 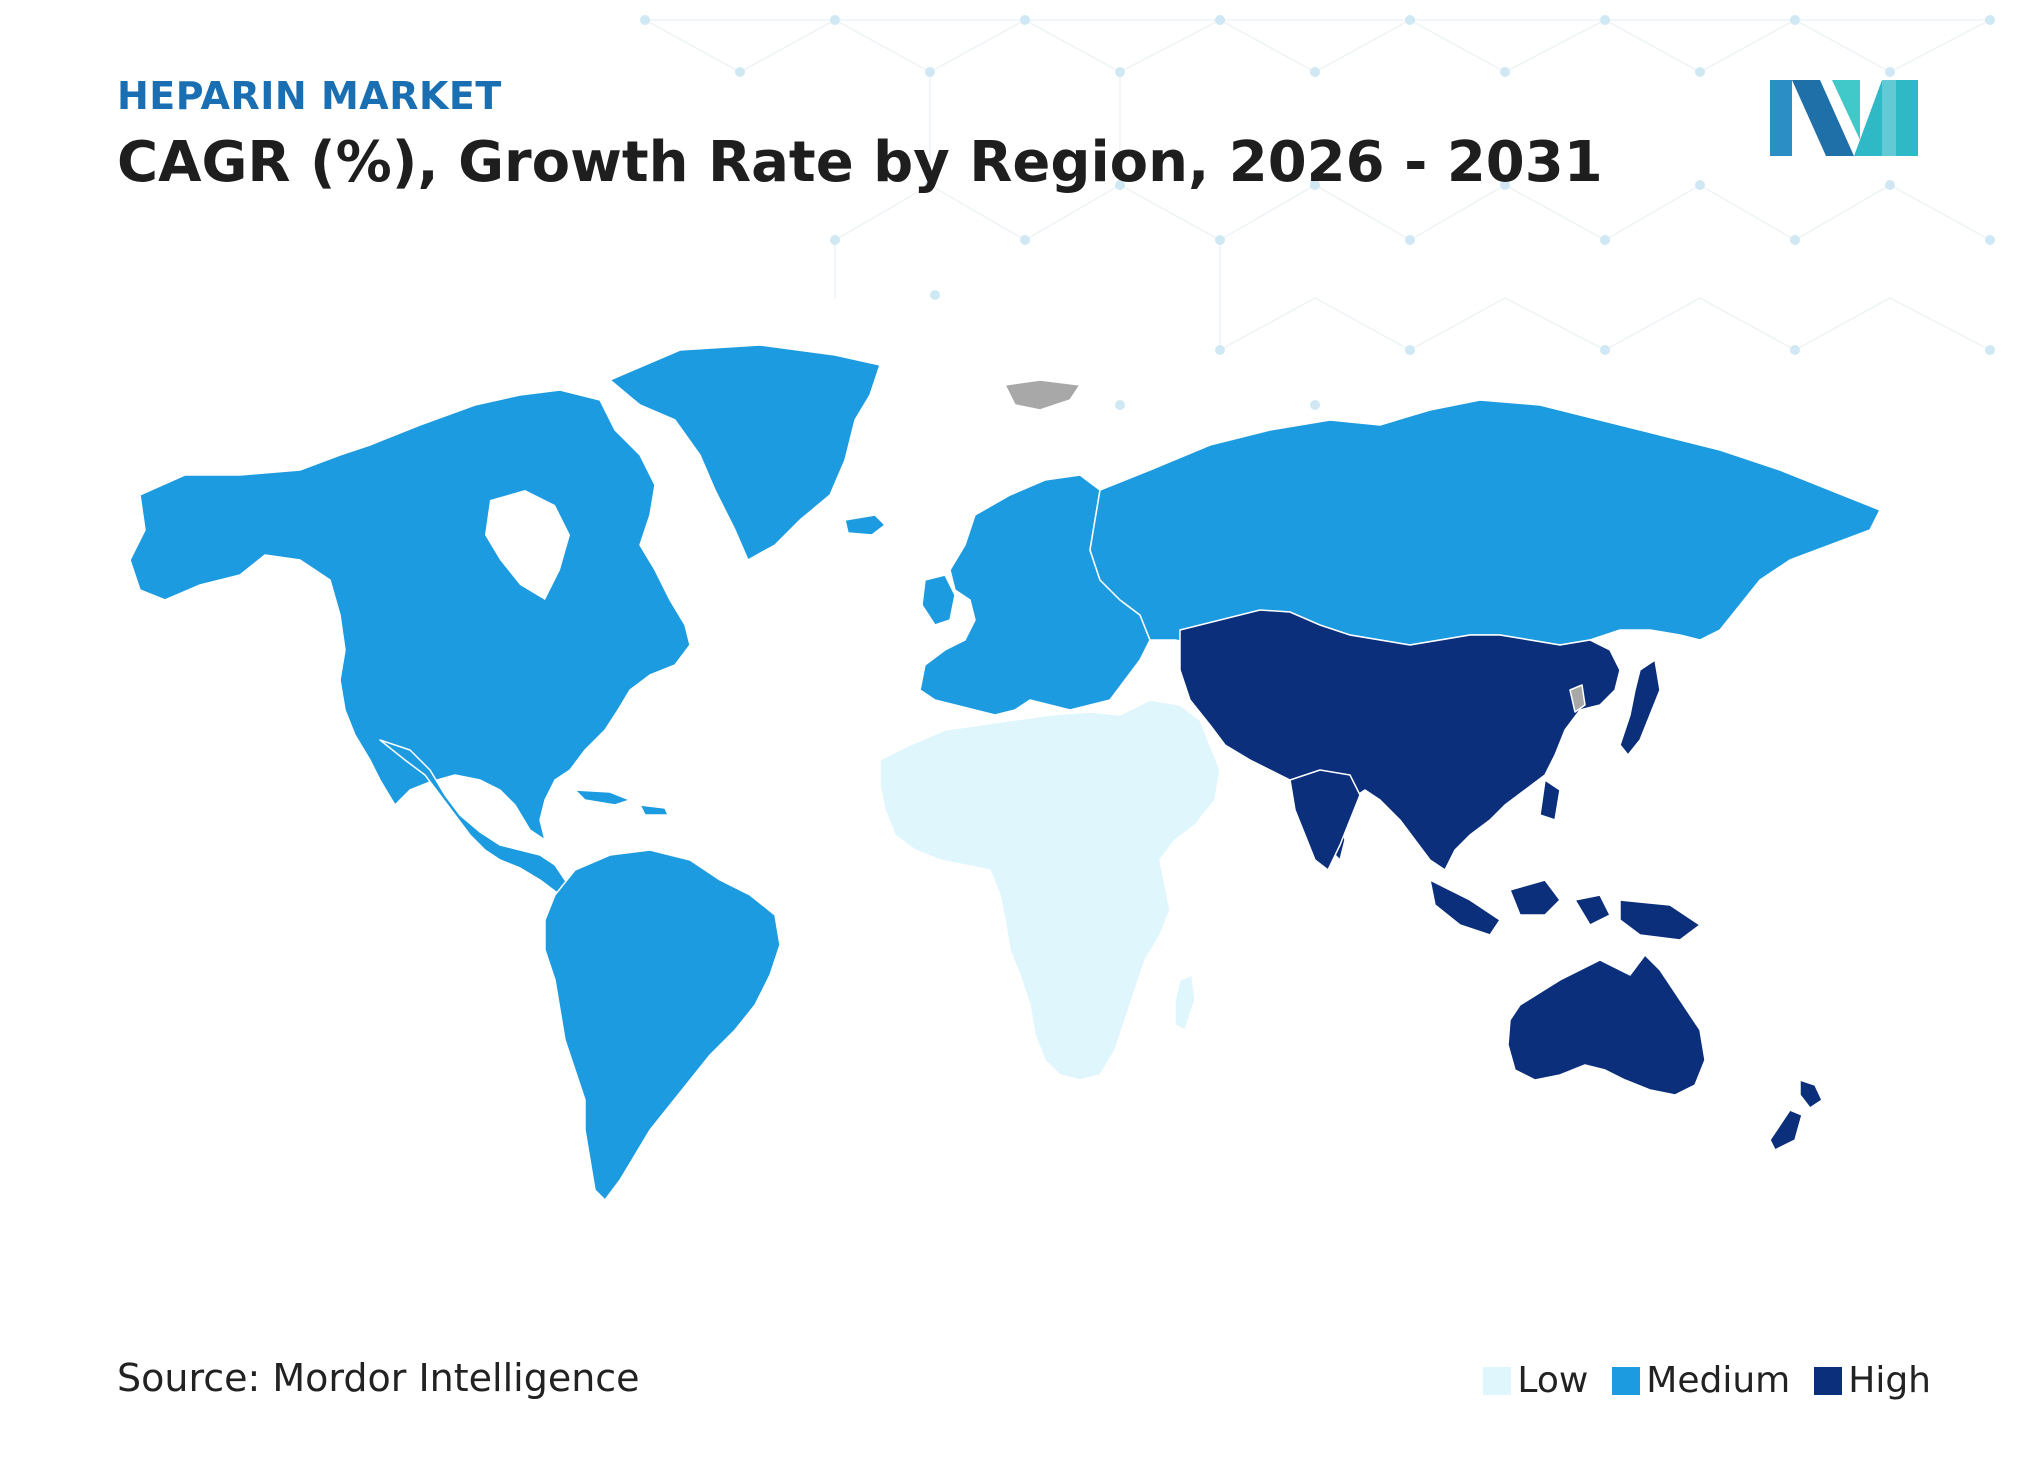 What do you see at coordinates (1606, 1025) in the screenshot?
I see `region-australia` at bounding box center [1606, 1025].